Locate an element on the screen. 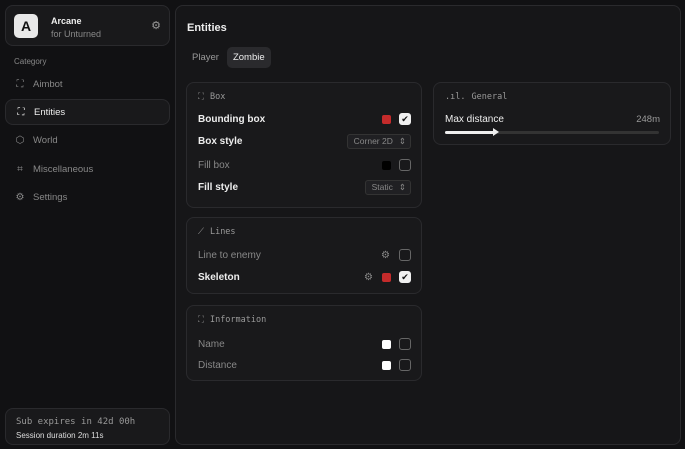  box-style-row: Box style Corner 2D ⇕ is located at coordinates (304, 141).